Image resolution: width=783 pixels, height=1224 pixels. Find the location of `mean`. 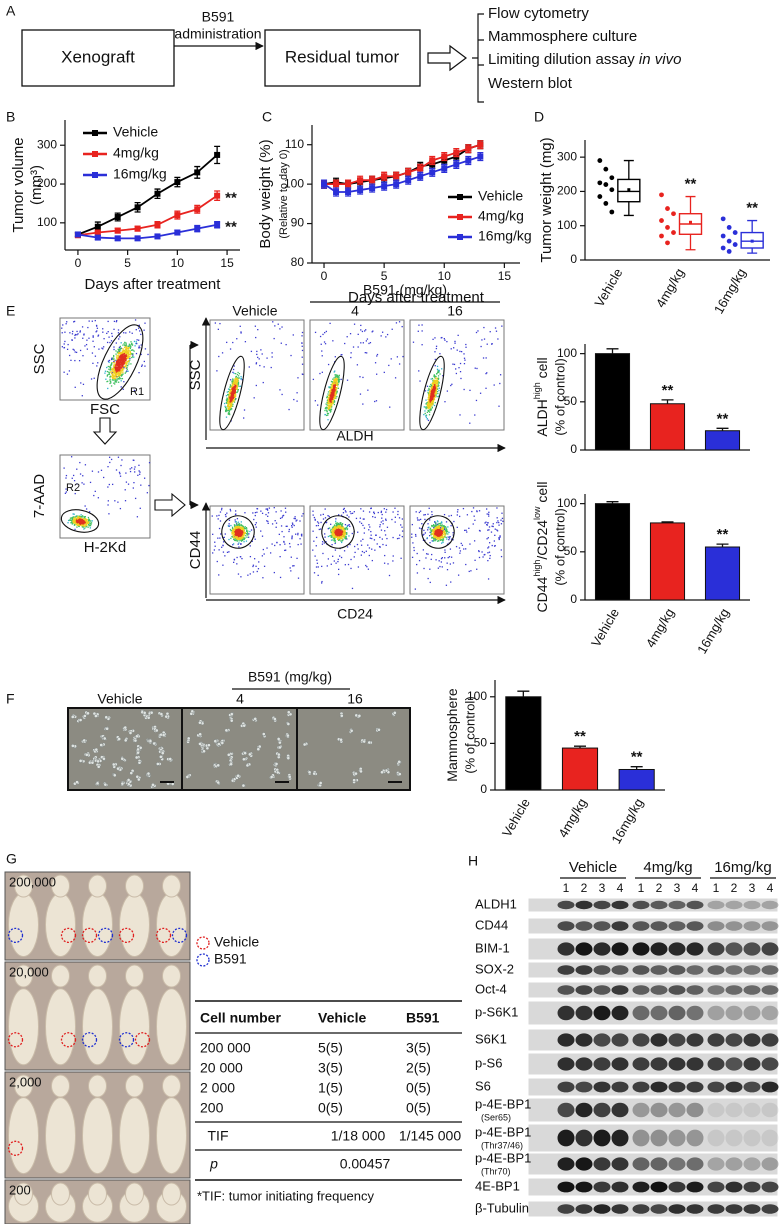

mean is located at coordinates (752, 241).